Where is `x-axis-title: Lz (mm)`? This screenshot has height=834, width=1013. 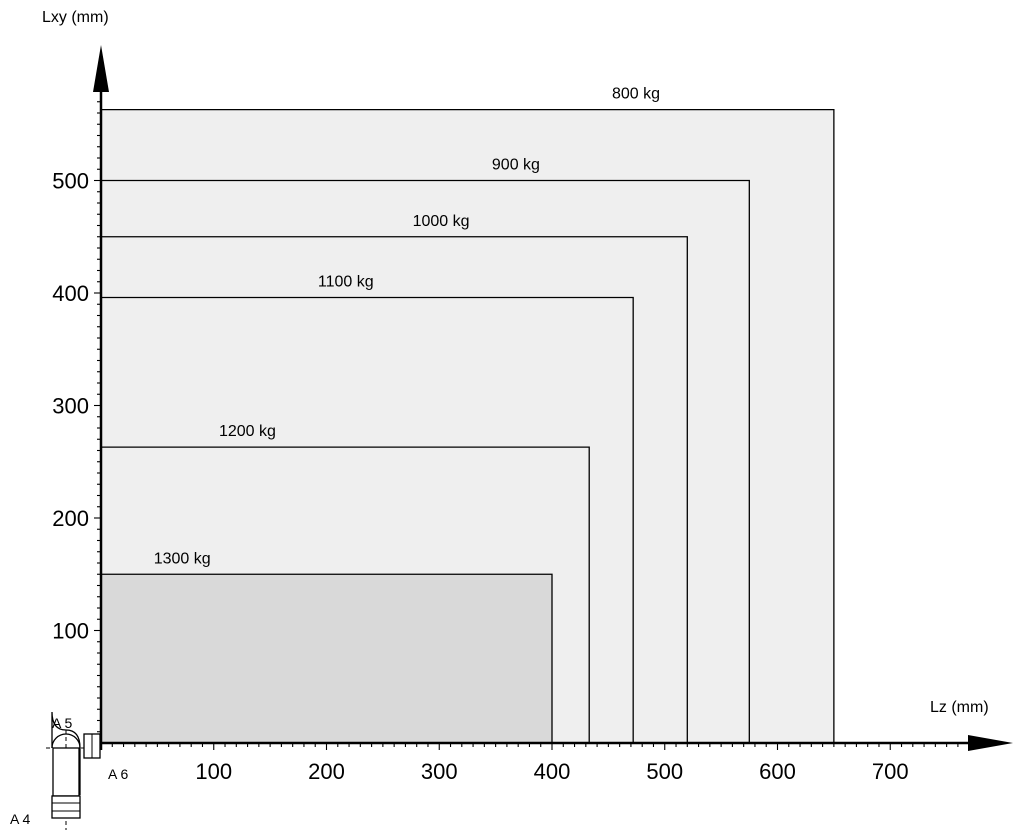 x-axis-title: Lz (mm) is located at coordinates (959, 707).